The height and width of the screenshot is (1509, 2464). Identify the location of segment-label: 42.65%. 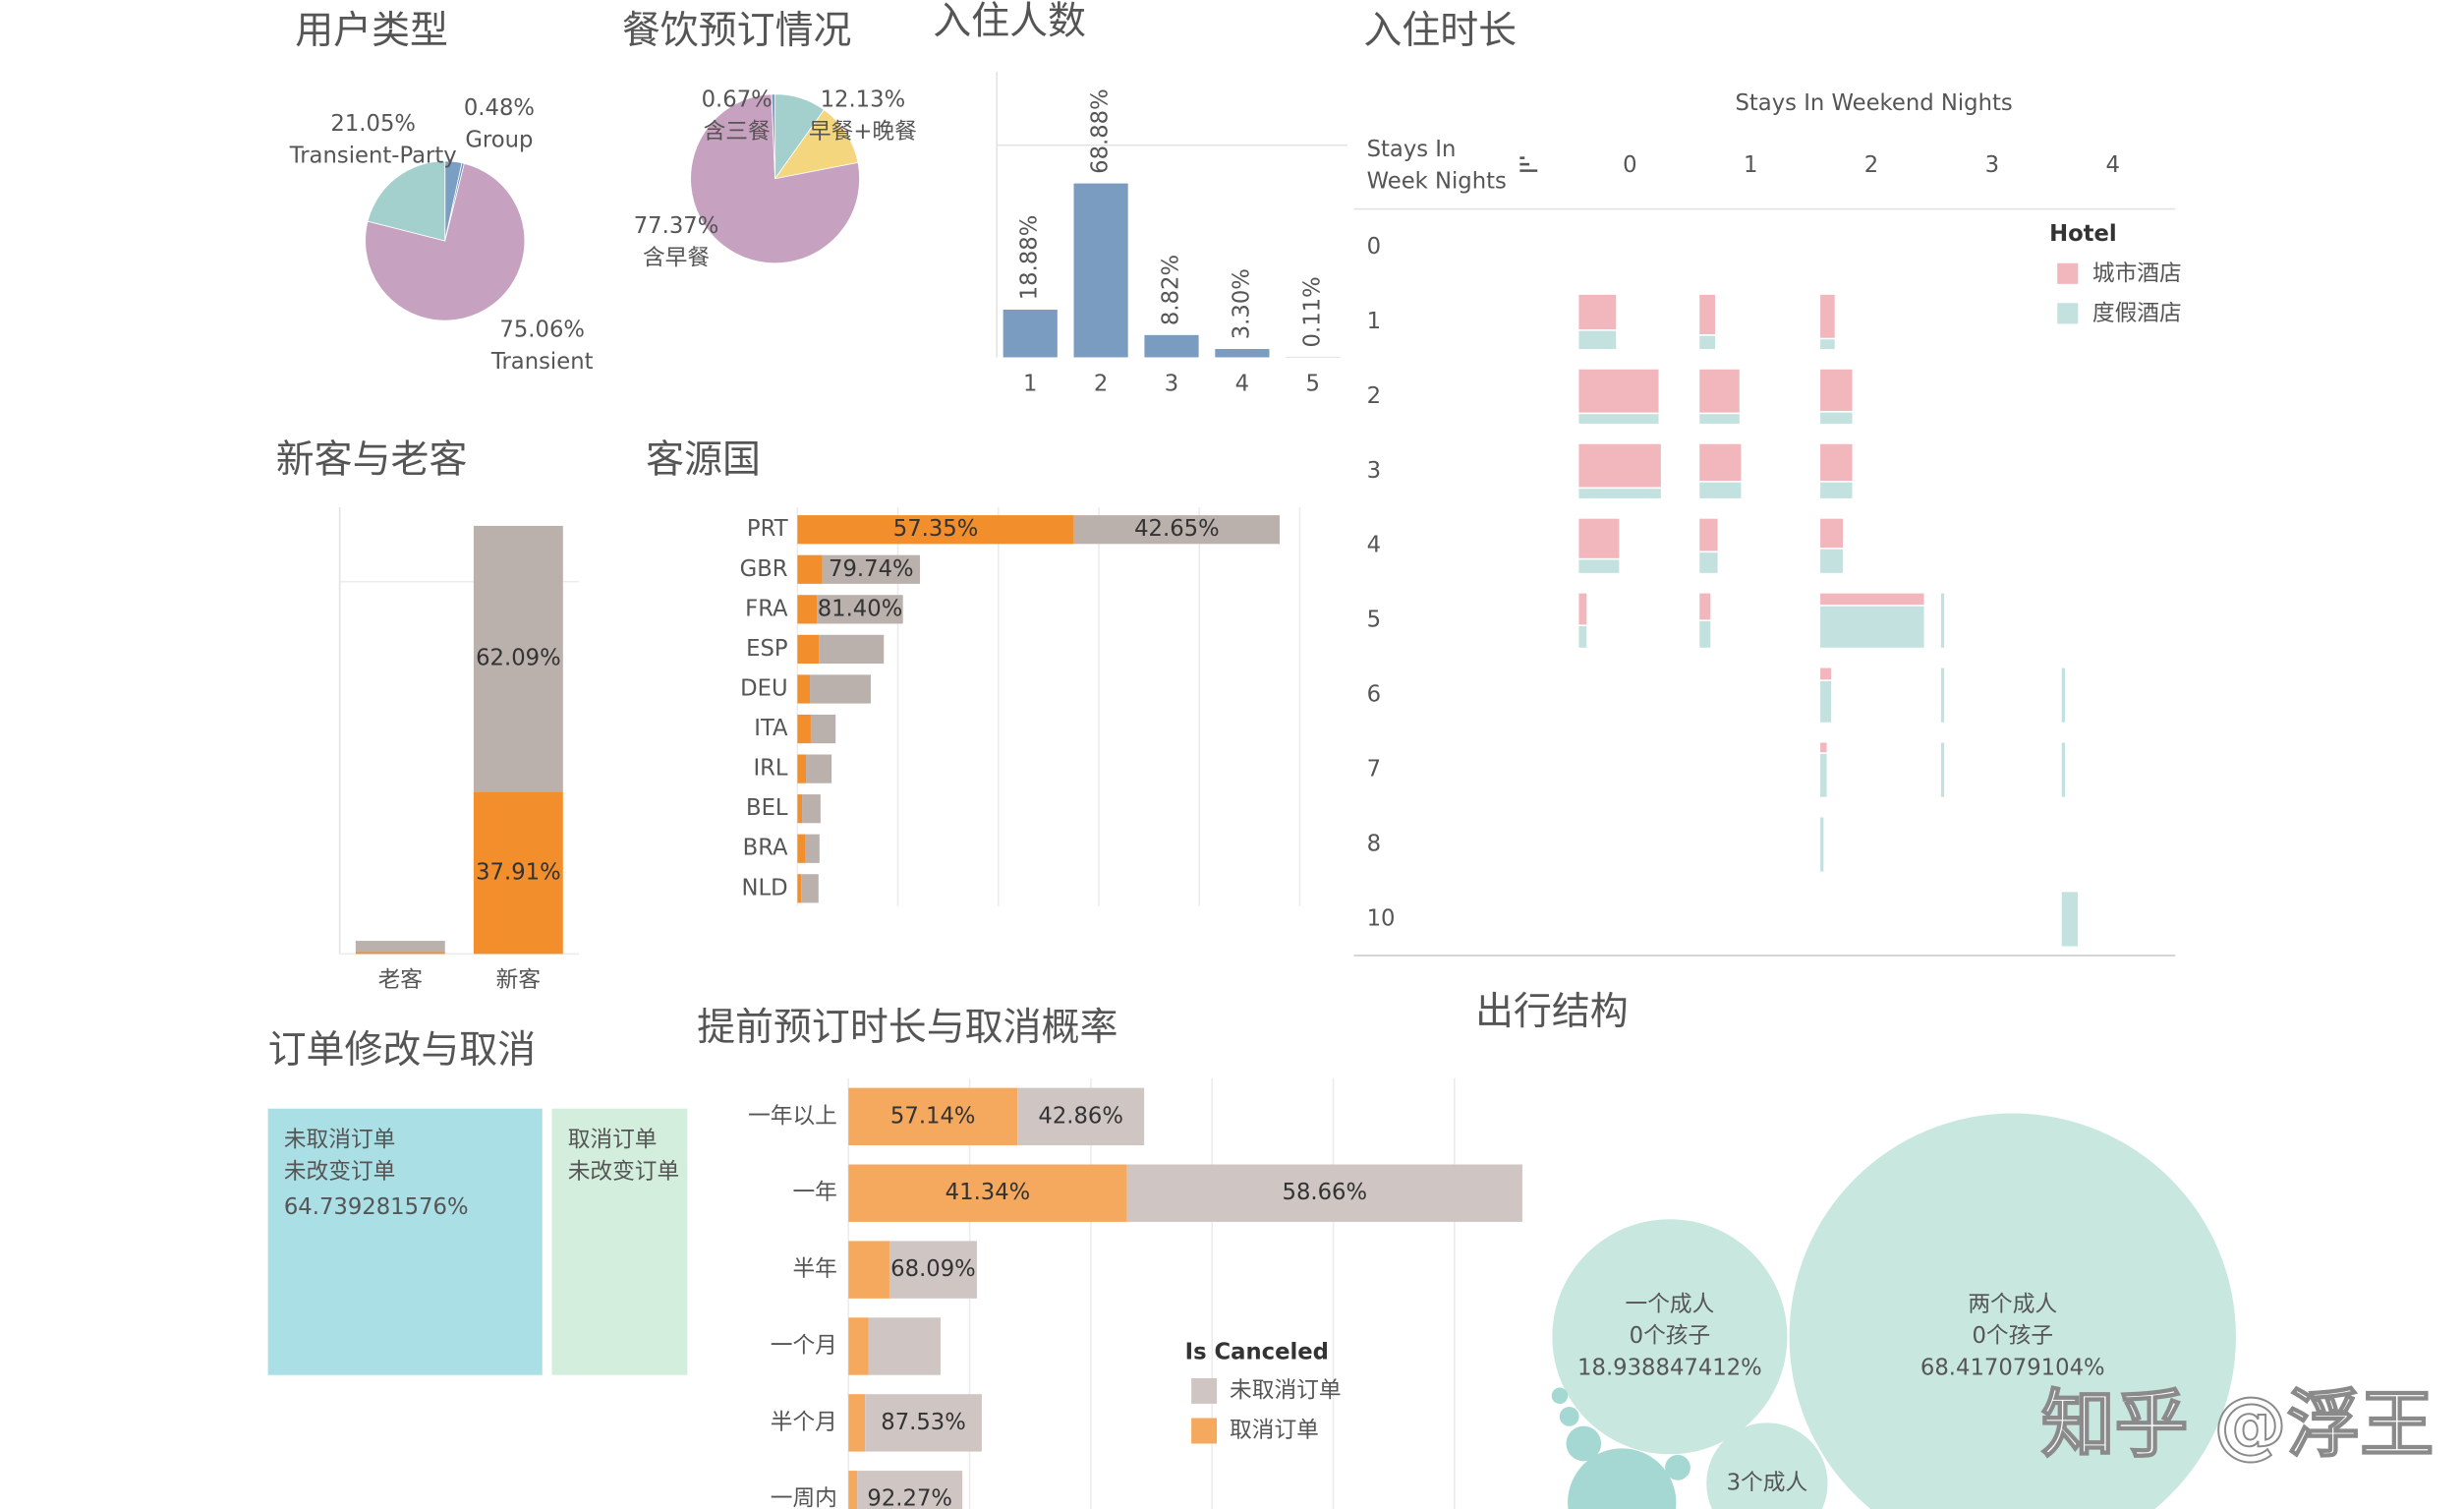
(1177, 529).